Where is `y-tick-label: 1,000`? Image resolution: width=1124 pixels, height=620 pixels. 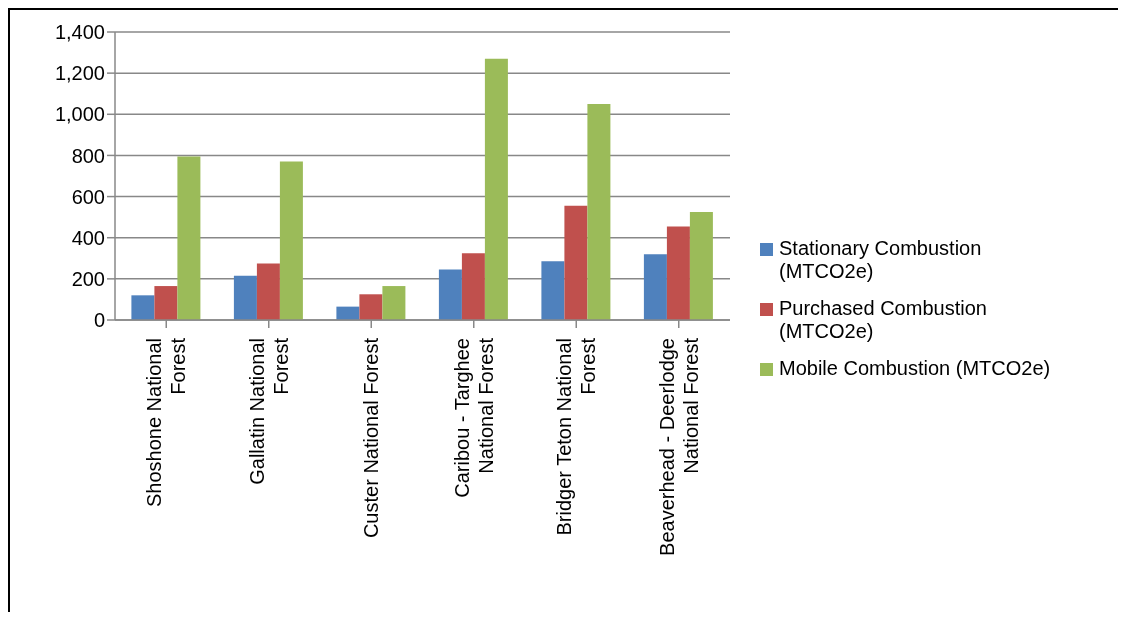
y-tick-label: 1,000 is located at coordinates (79, 114).